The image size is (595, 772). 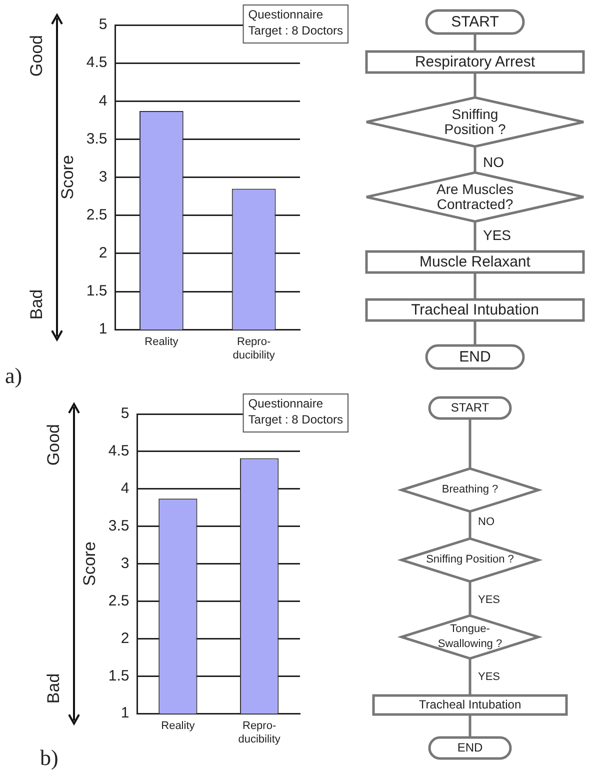 I want to click on text: b), so click(x=49, y=757).